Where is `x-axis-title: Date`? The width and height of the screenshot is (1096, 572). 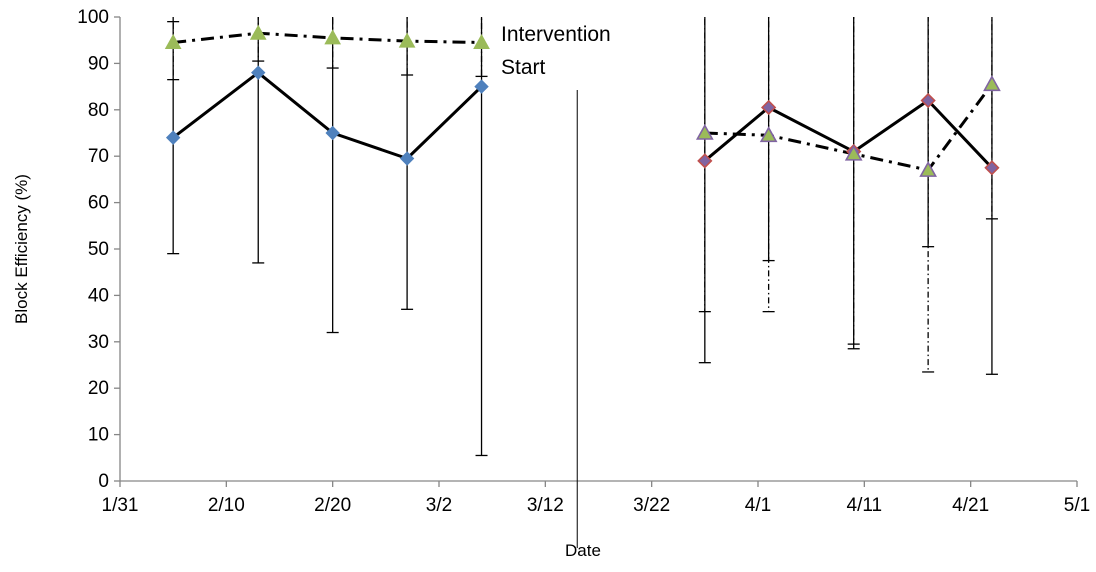
x-axis-title: Date is located at coordinates (583, 550).